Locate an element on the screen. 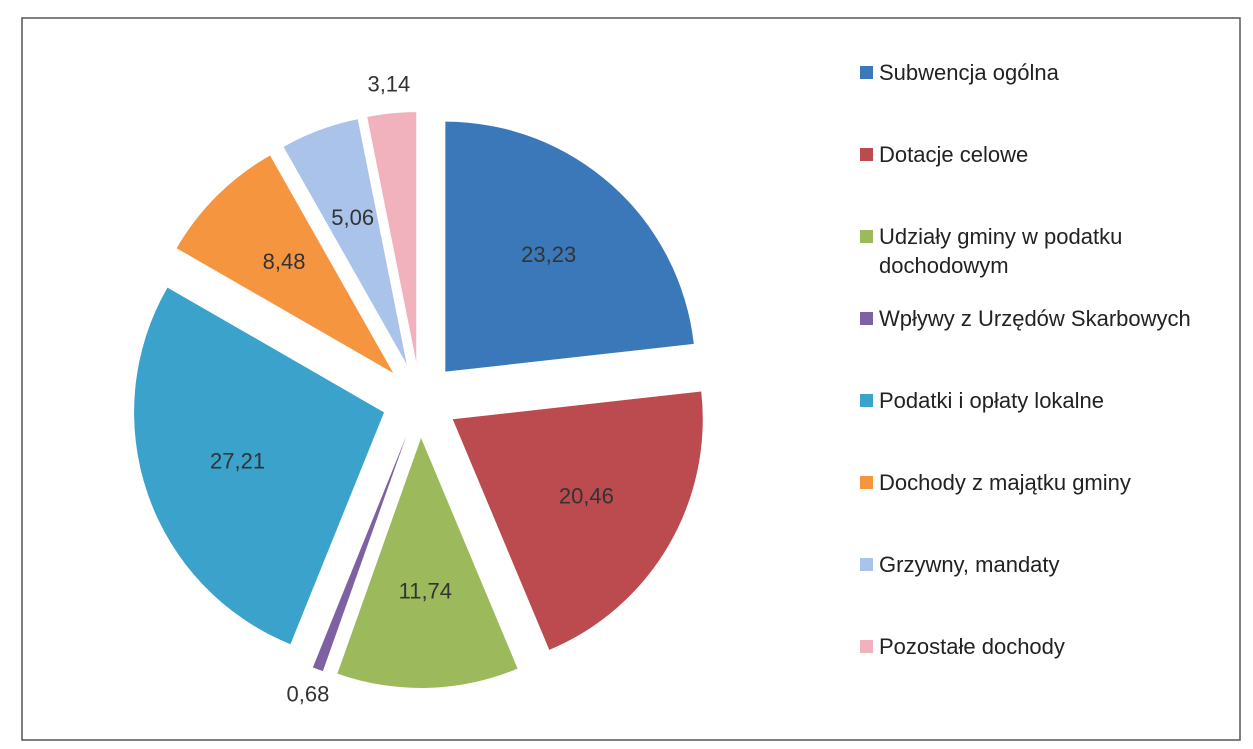 Image resolution: width=1253 pixels, height=749 pixels. data-label: 8,48 is located at coordinates (284, 261).